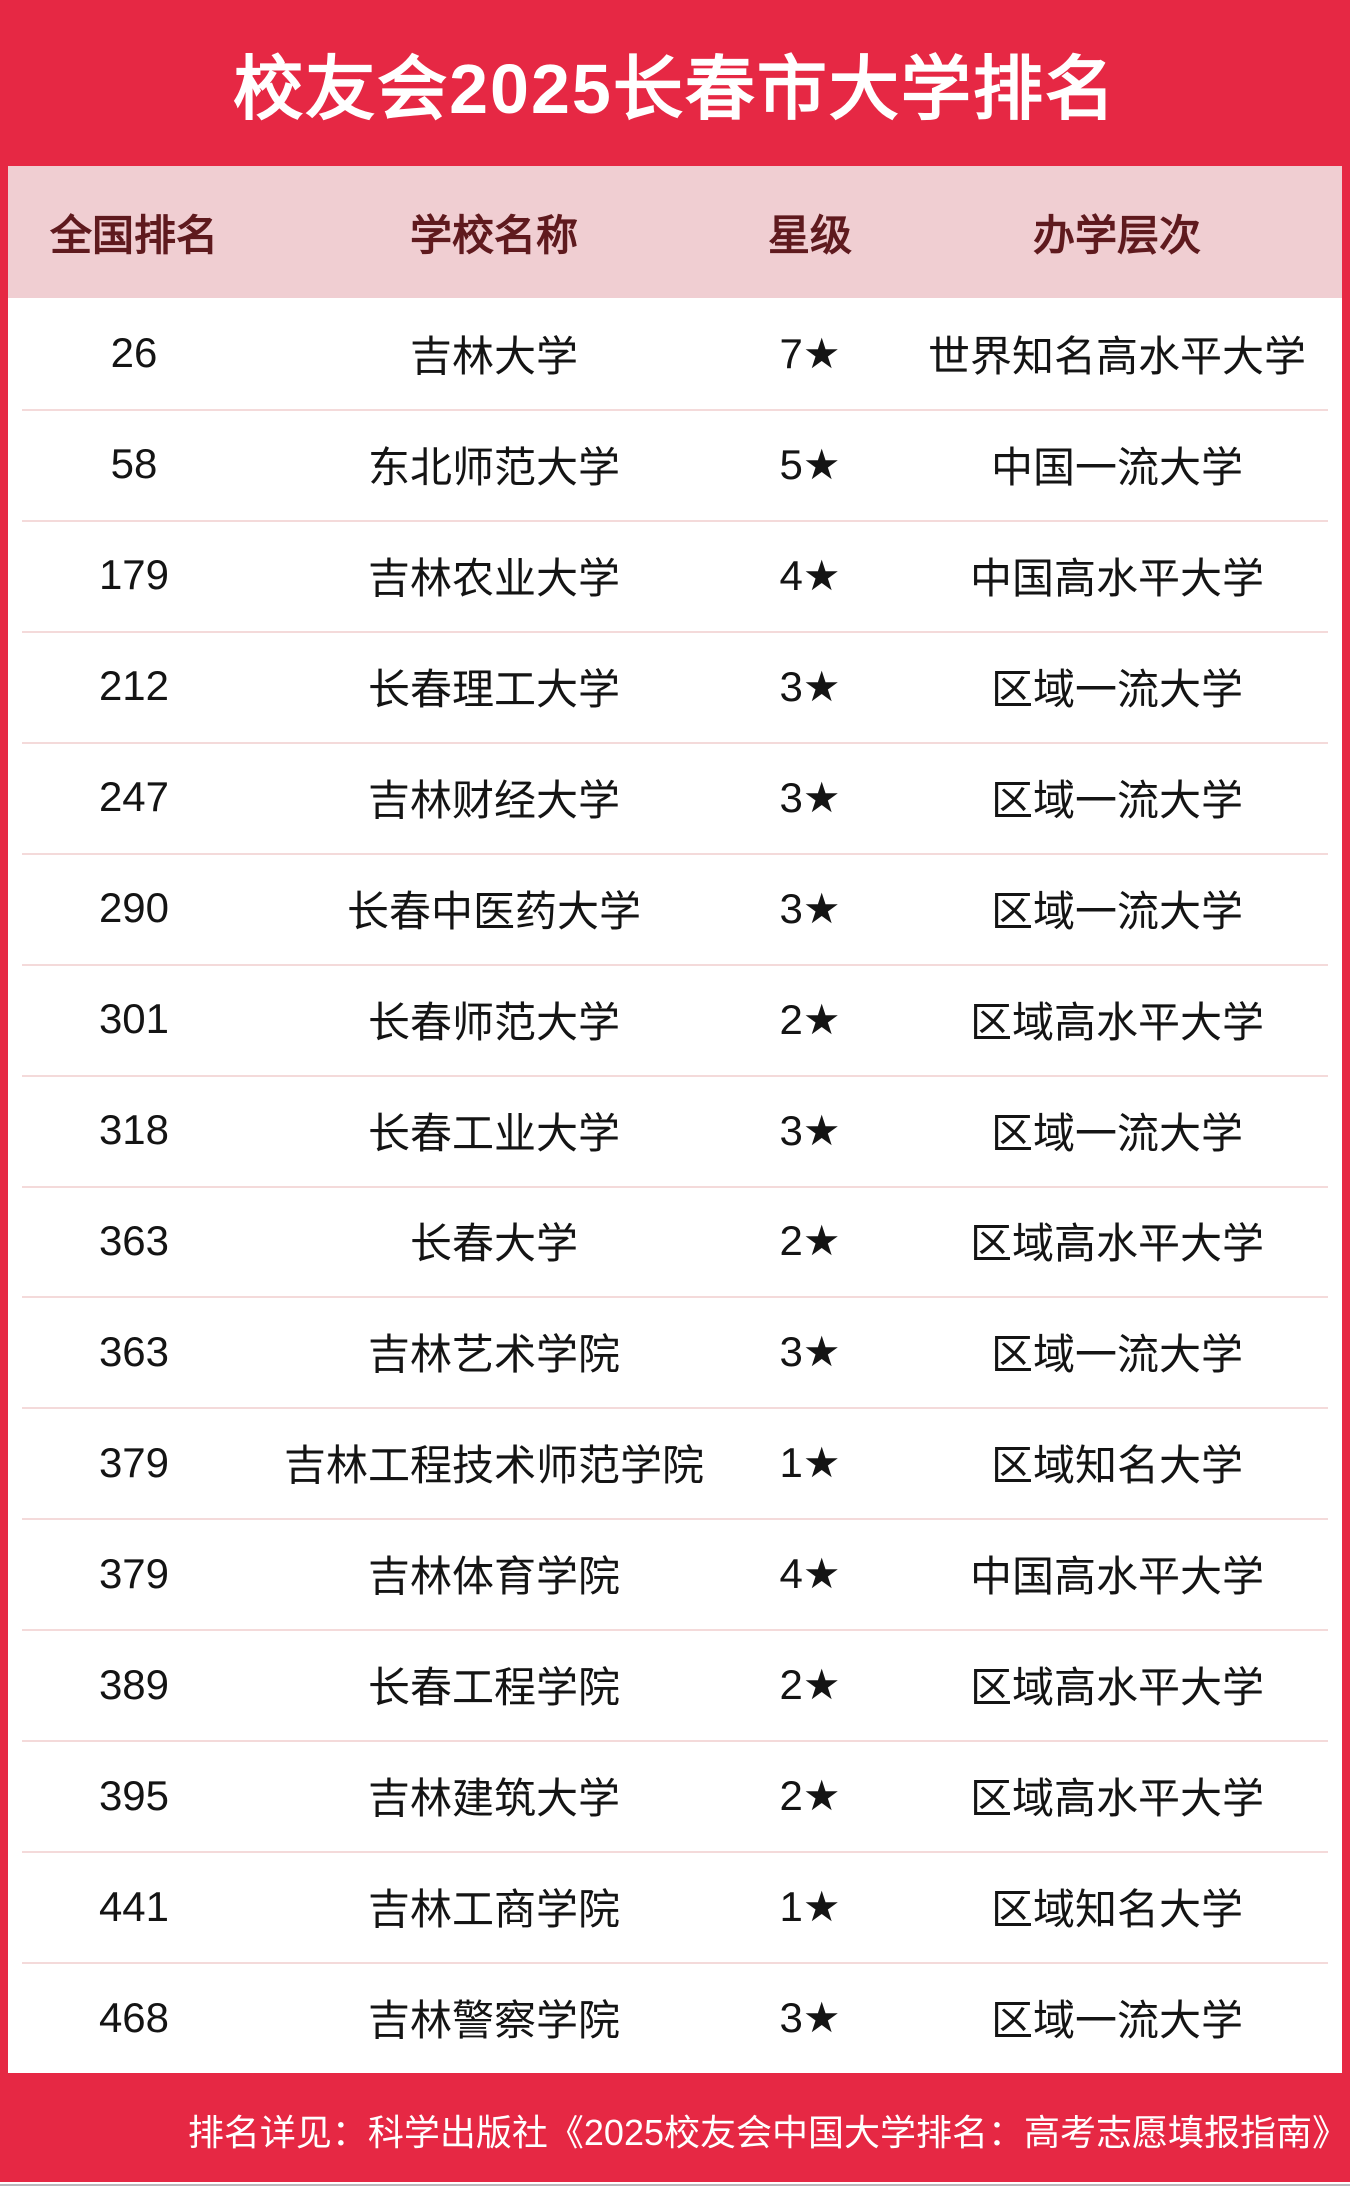  What do you see at coordinates (493, 1355) in the screenshot?
I see `school-name-cell: 吉林艺术学院` at bounding box center [493, 1355].